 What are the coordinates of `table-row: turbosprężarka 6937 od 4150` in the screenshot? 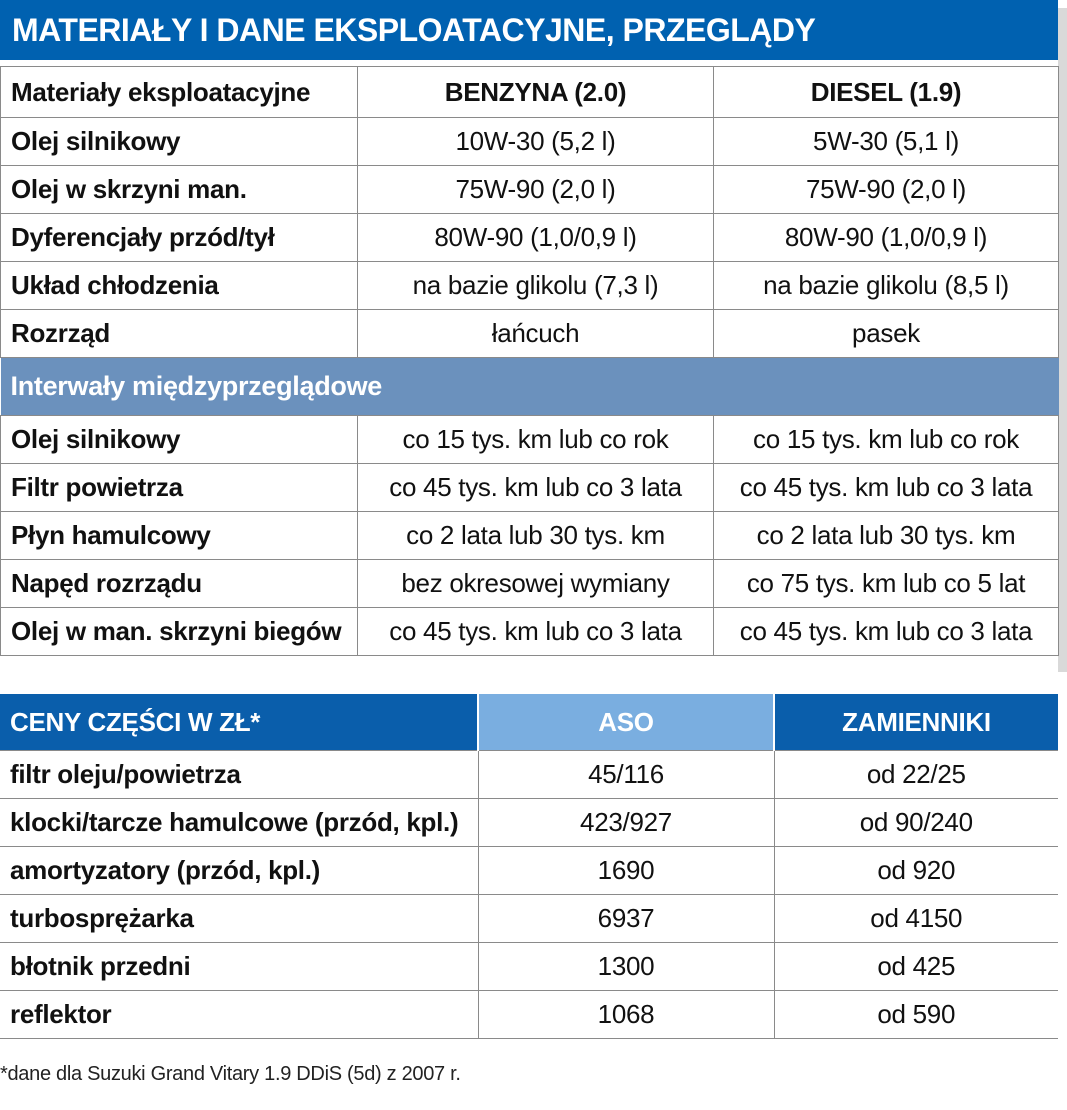 It's located at (529, 918).